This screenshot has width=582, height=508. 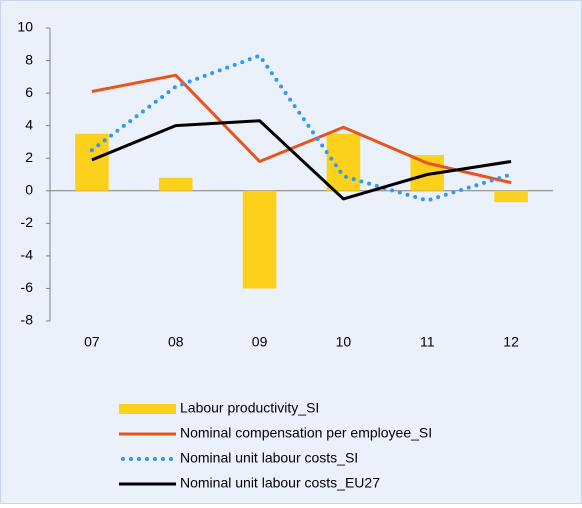 I want to click on legend-label: Nominal compensation per employee_SI, so click(x=306, y=433).